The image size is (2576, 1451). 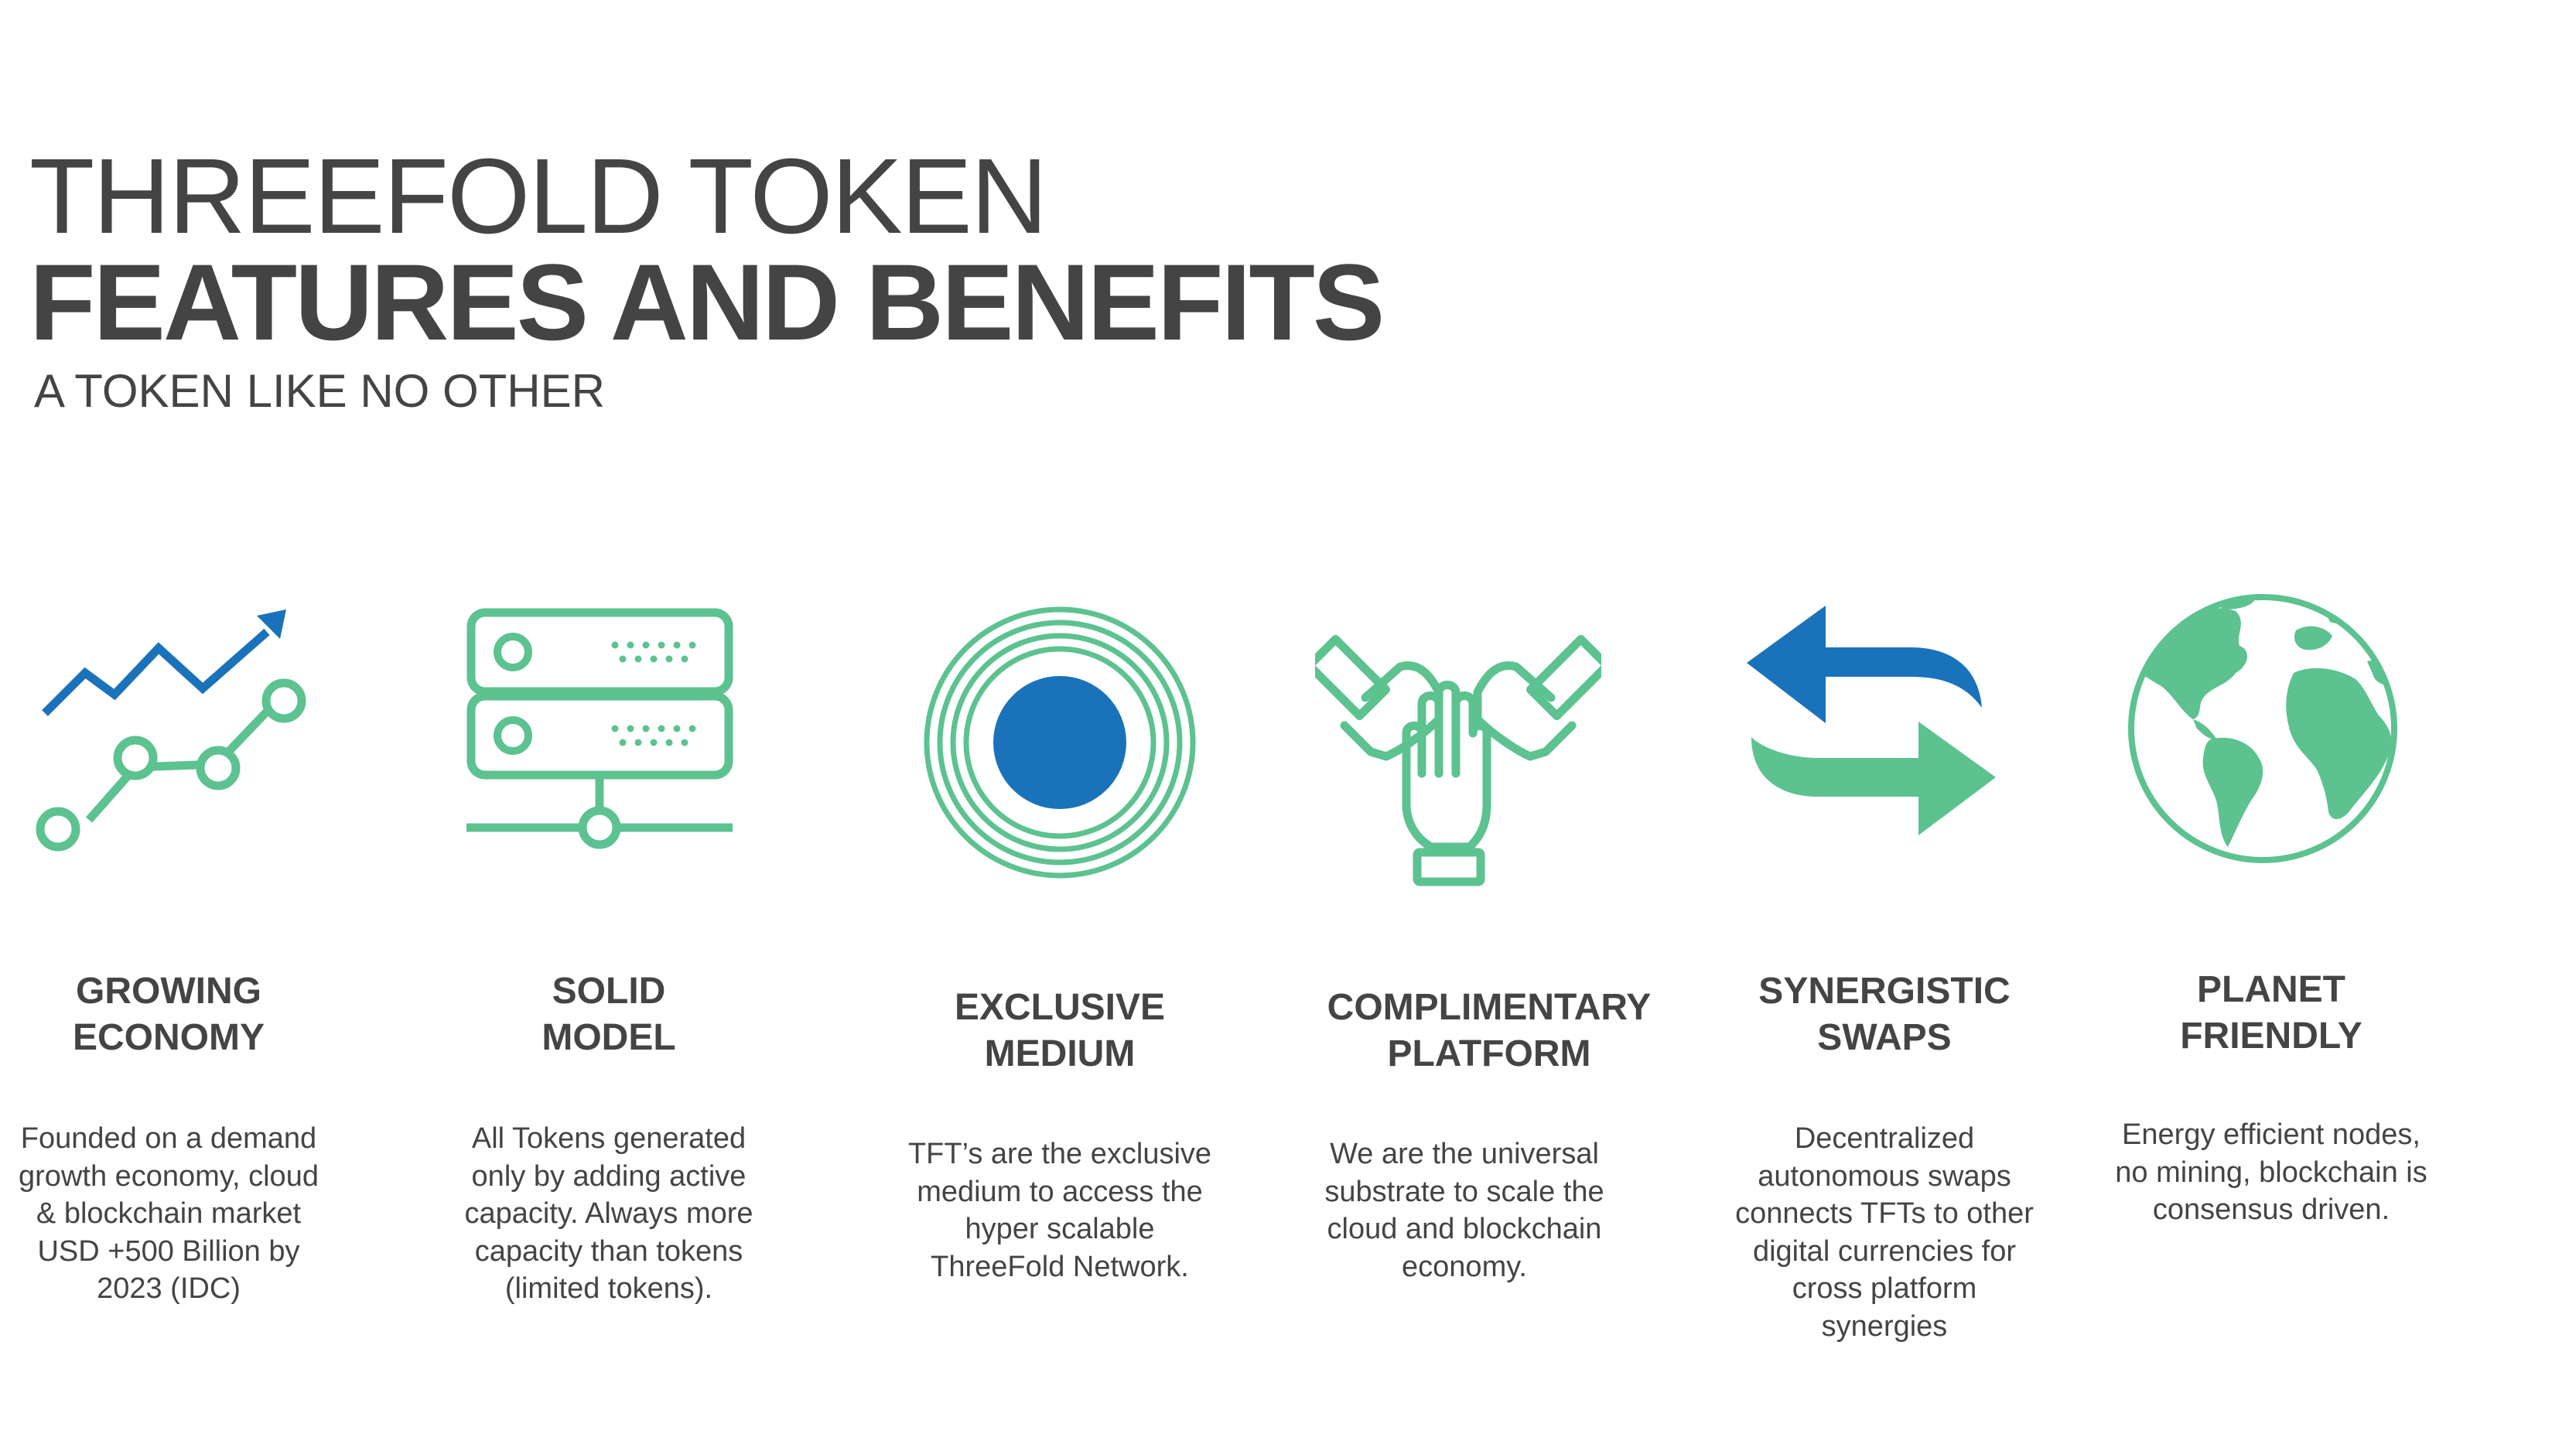 What do you see at coordinates (599, 729) in the screenshot?
I see `server-icon` at bounding box center [599, 729].